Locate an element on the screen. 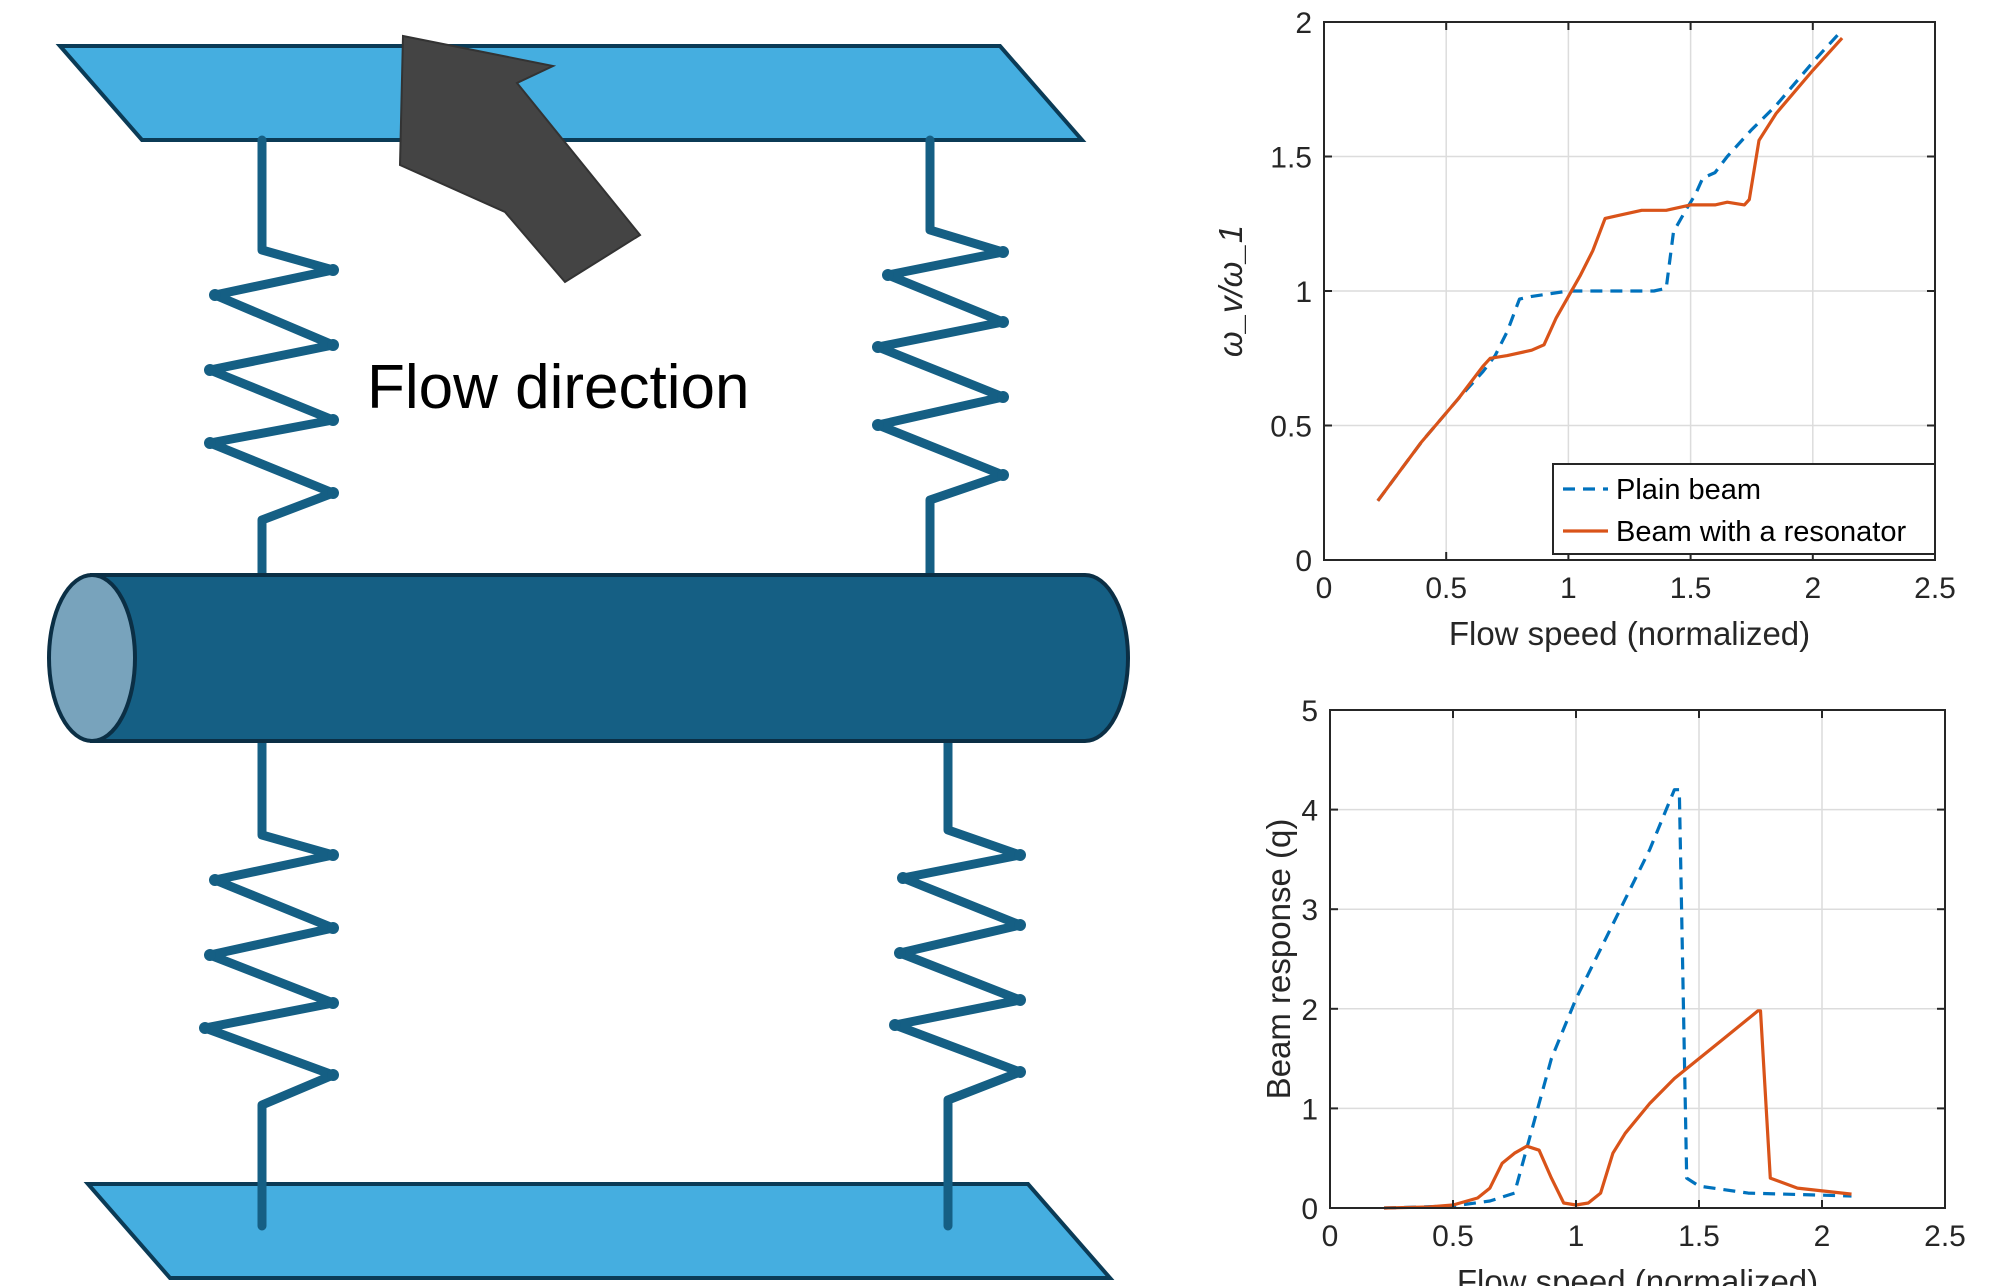 The image size is (2000, 1286). bottom-plate is located at coordinates (599, 1231).